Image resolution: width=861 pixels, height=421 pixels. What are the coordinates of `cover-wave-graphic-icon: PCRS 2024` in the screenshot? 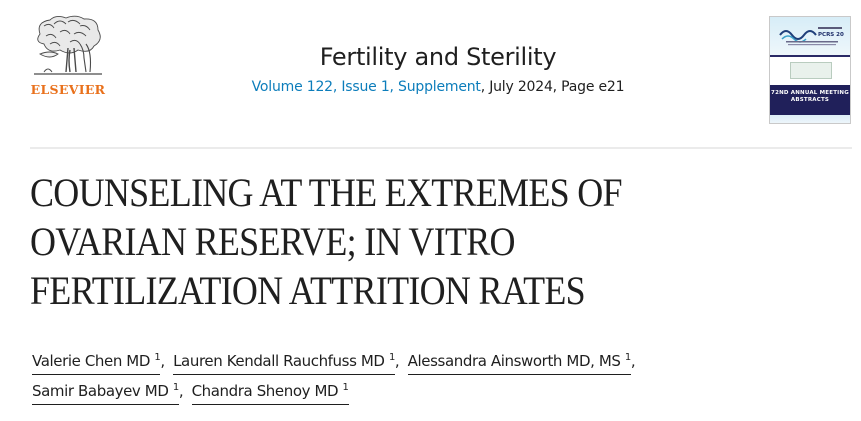 It's located at (811, 36).